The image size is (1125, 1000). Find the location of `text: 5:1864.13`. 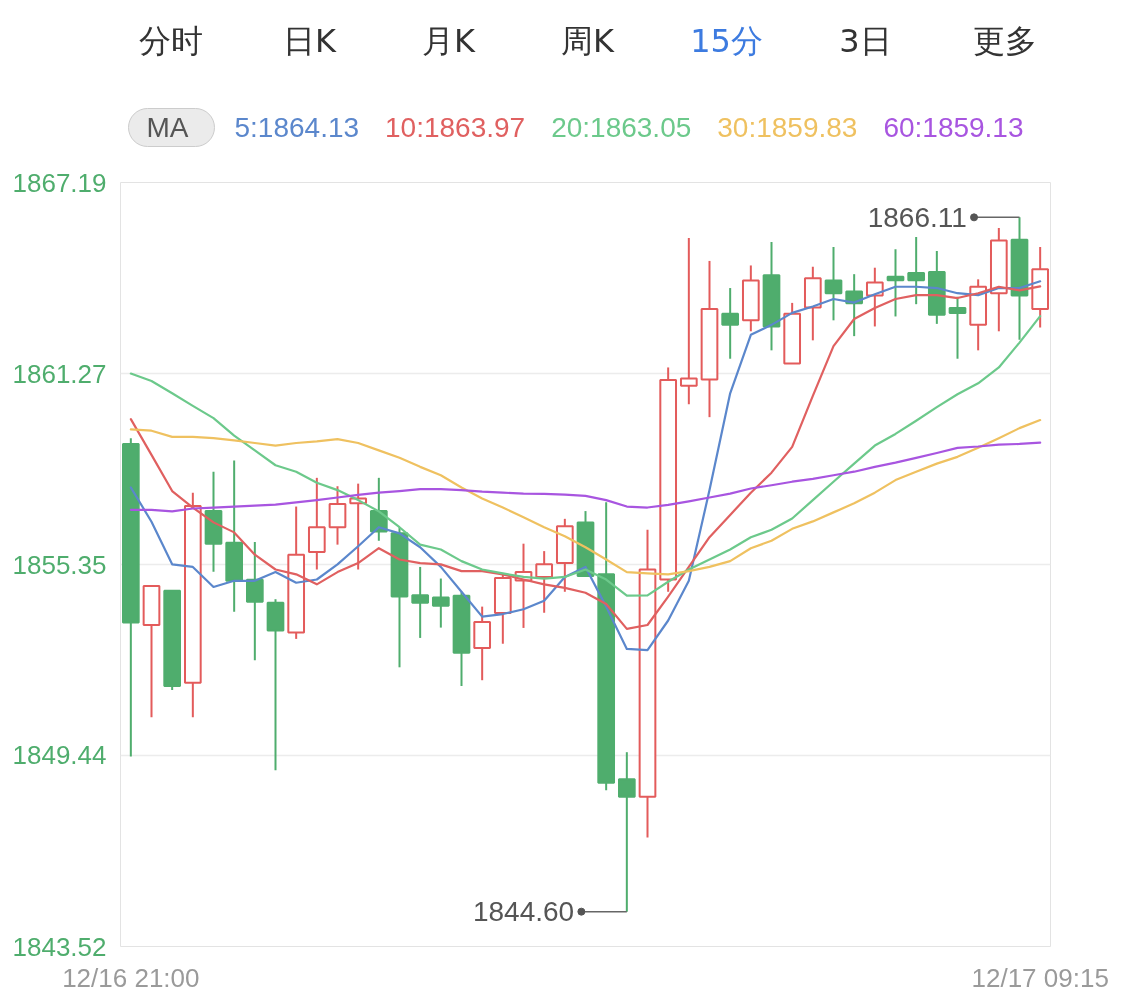

text: 5:1864.13 is located at coordinates (297, 127).